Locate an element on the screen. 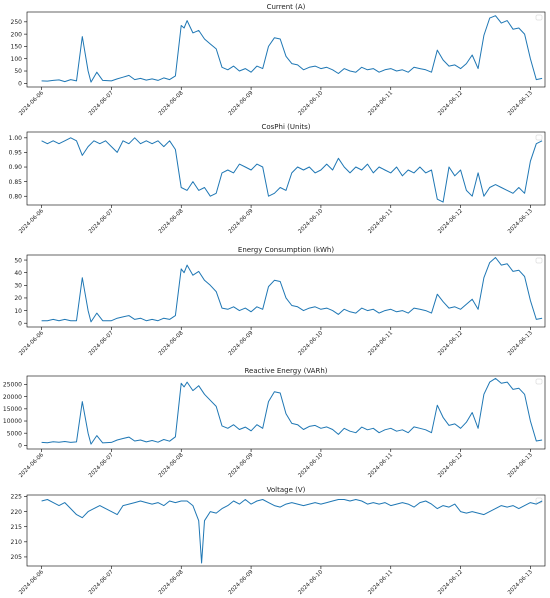  y-tick-label: 225 is located at coordinates (17, 497).